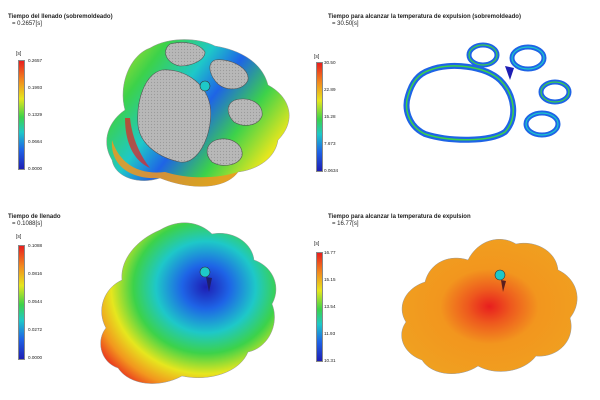 This screenshot has width=600, height=400. What do you see at coordinates (35, 87) in the screenshot?
I see `colorbar-tick: 0.1993` at bounding box center [35, 87].